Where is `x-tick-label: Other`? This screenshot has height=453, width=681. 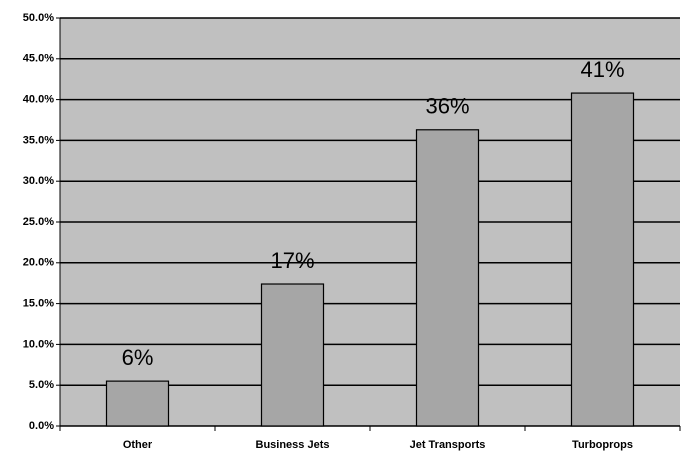
x-tick-label: Other is located at coordinates (138, 445).